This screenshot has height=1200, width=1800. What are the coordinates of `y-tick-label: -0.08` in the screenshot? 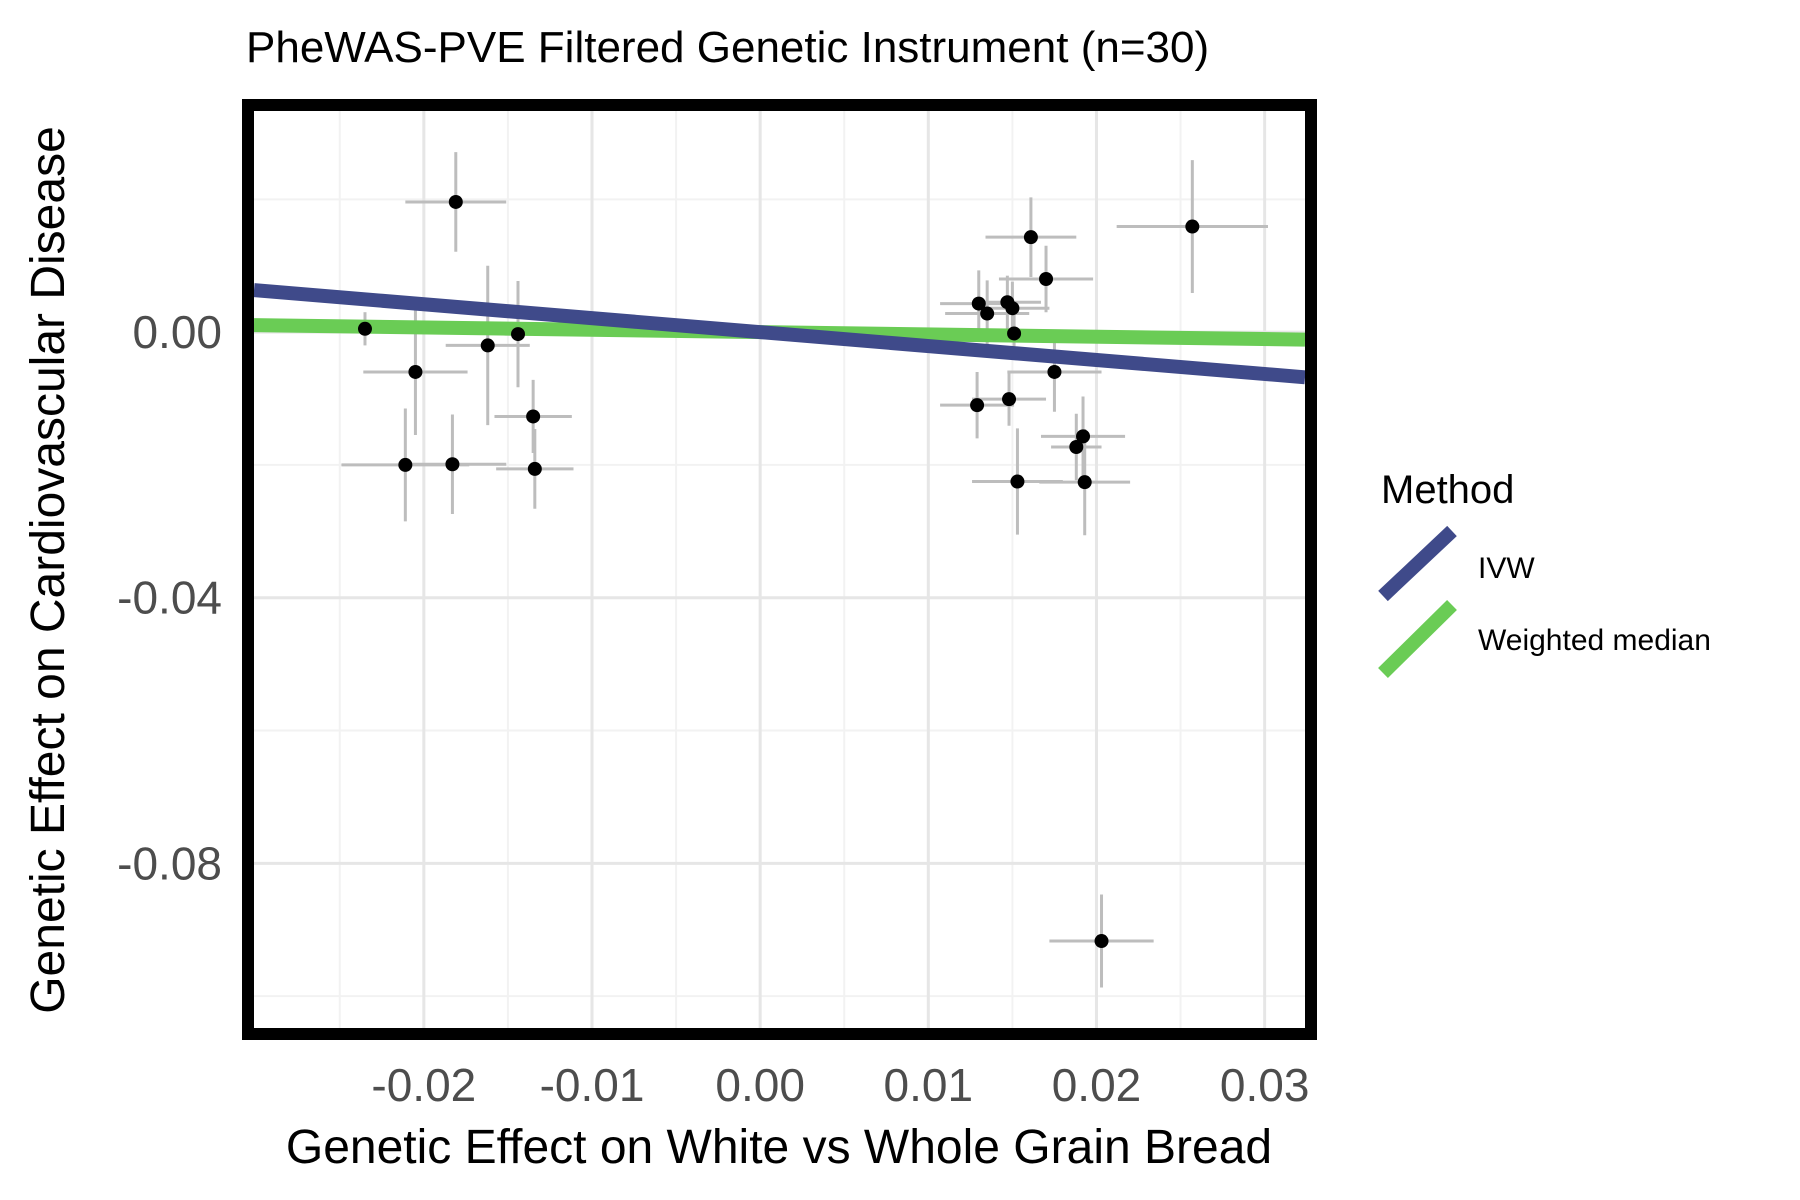 It's located at (169, 863).